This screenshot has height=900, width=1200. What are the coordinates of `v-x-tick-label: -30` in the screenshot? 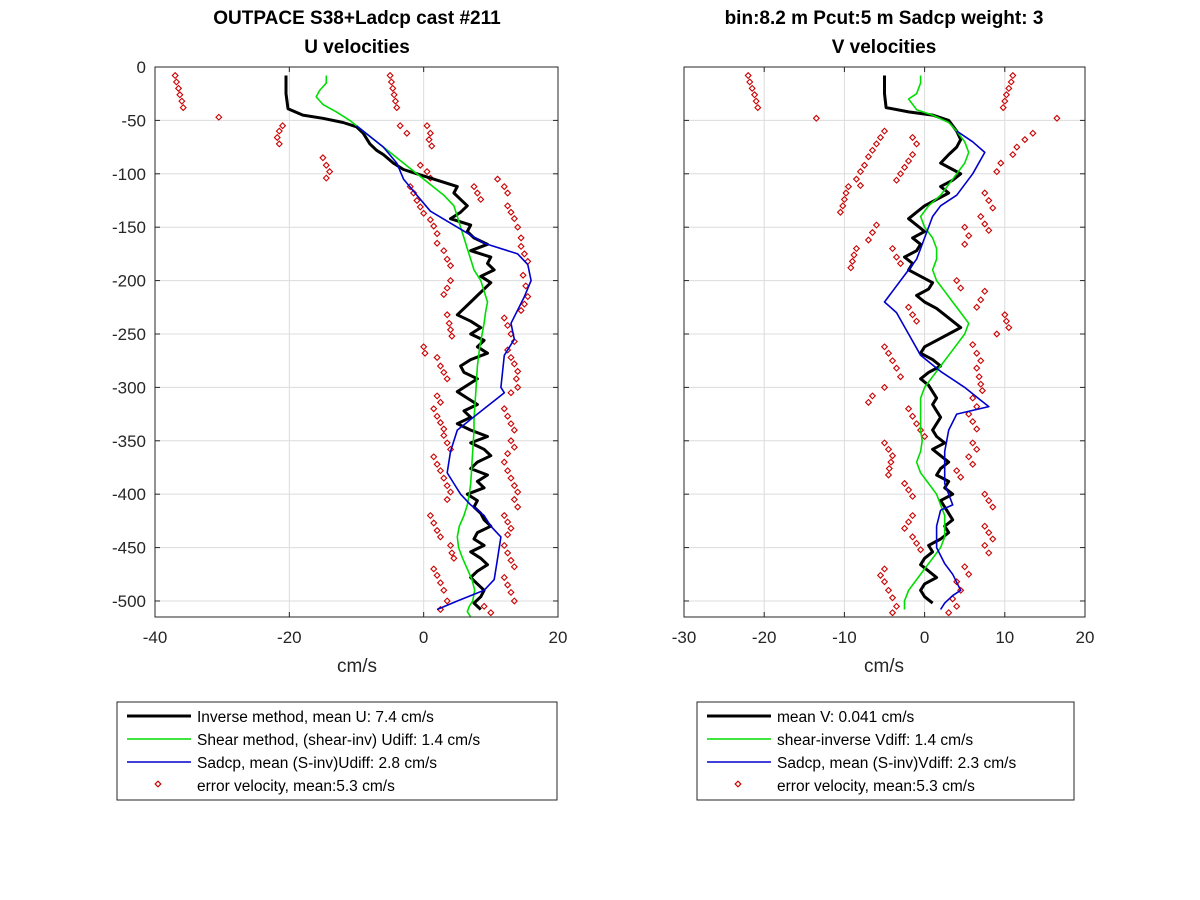 It's located at (684, 637).